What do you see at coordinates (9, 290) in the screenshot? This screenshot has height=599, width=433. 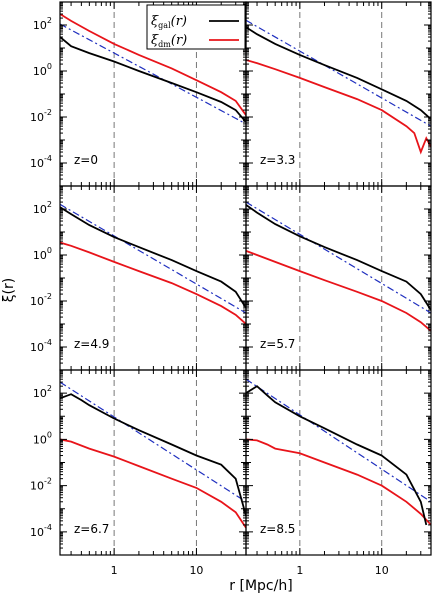 I see `y-axis-label: ξ(r)` at bounding box center [9, 290].